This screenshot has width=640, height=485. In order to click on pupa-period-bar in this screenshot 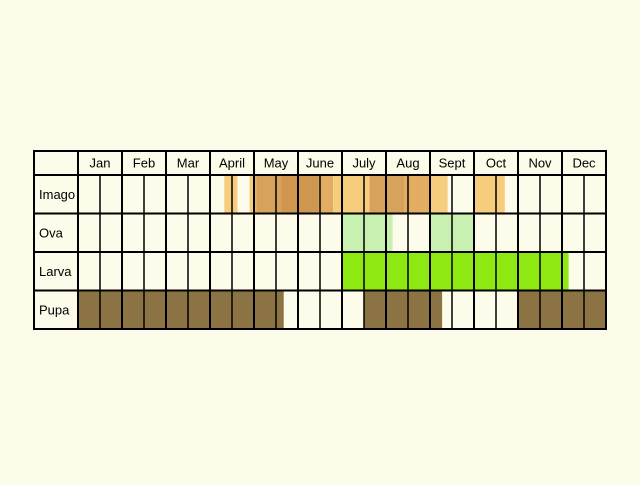, I will do `click(181, 309)`.